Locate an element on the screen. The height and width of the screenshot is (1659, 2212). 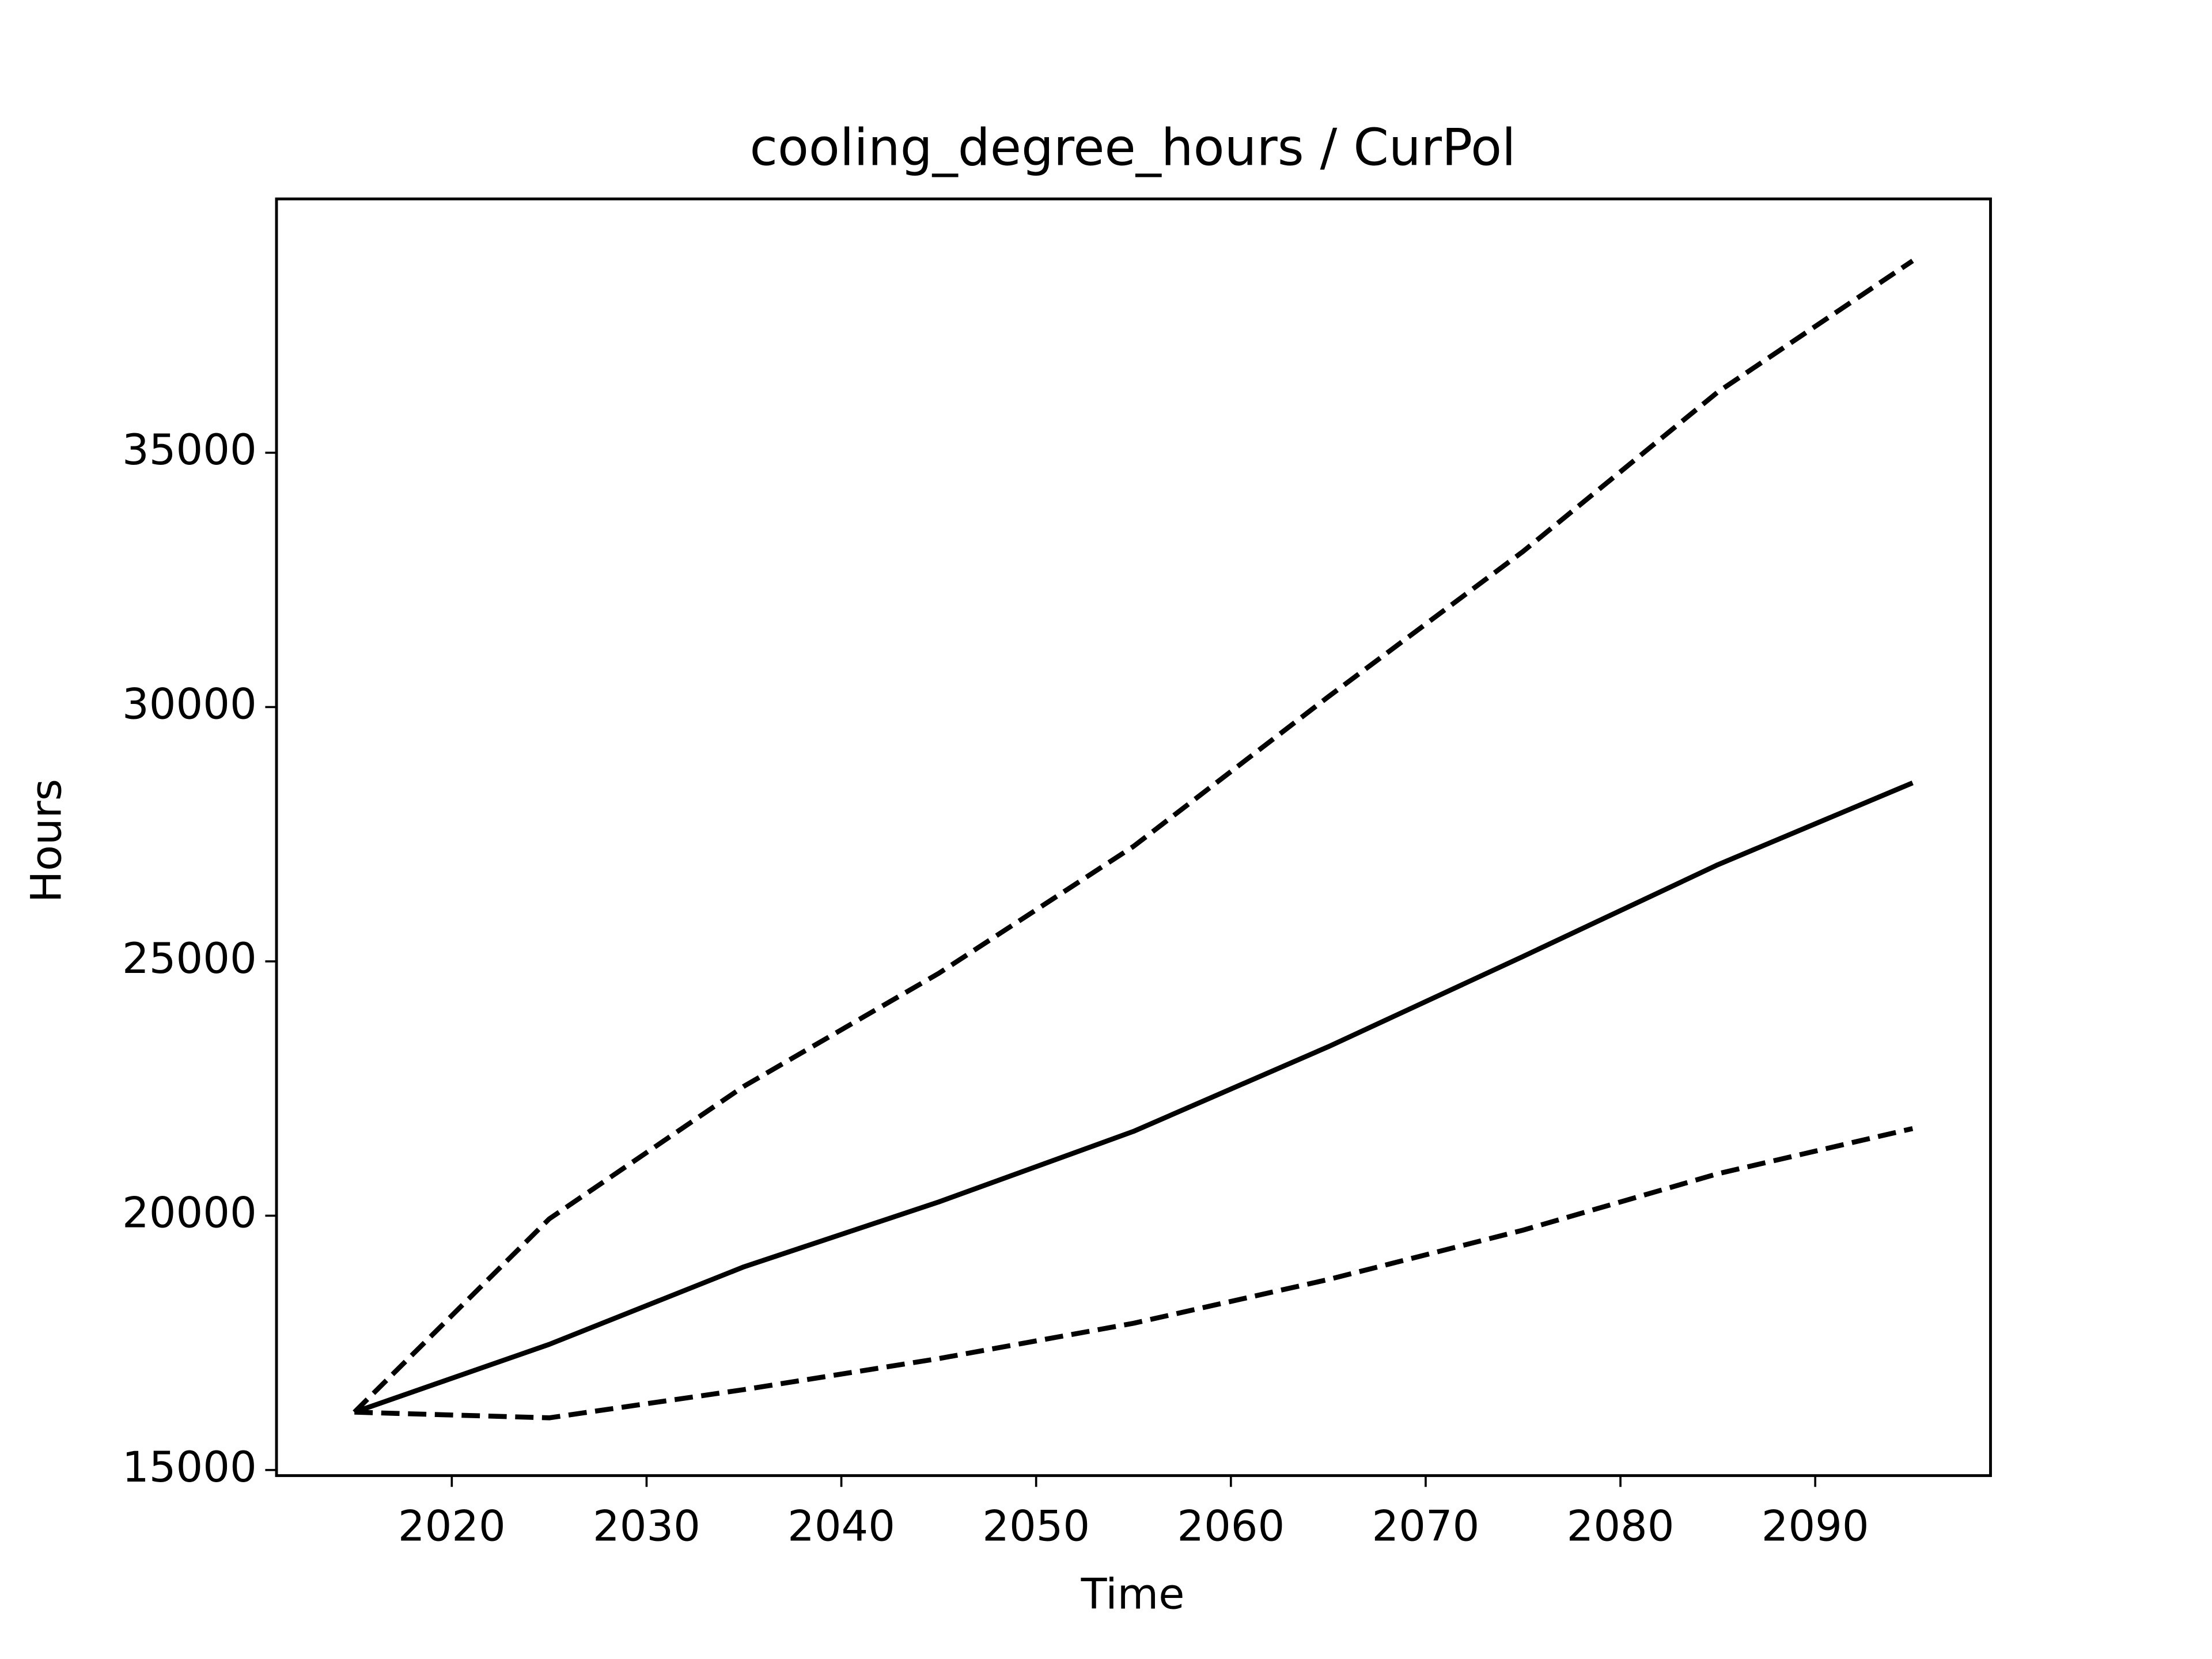
y-tick-label: 25000 is located at coordinates (189, 958).